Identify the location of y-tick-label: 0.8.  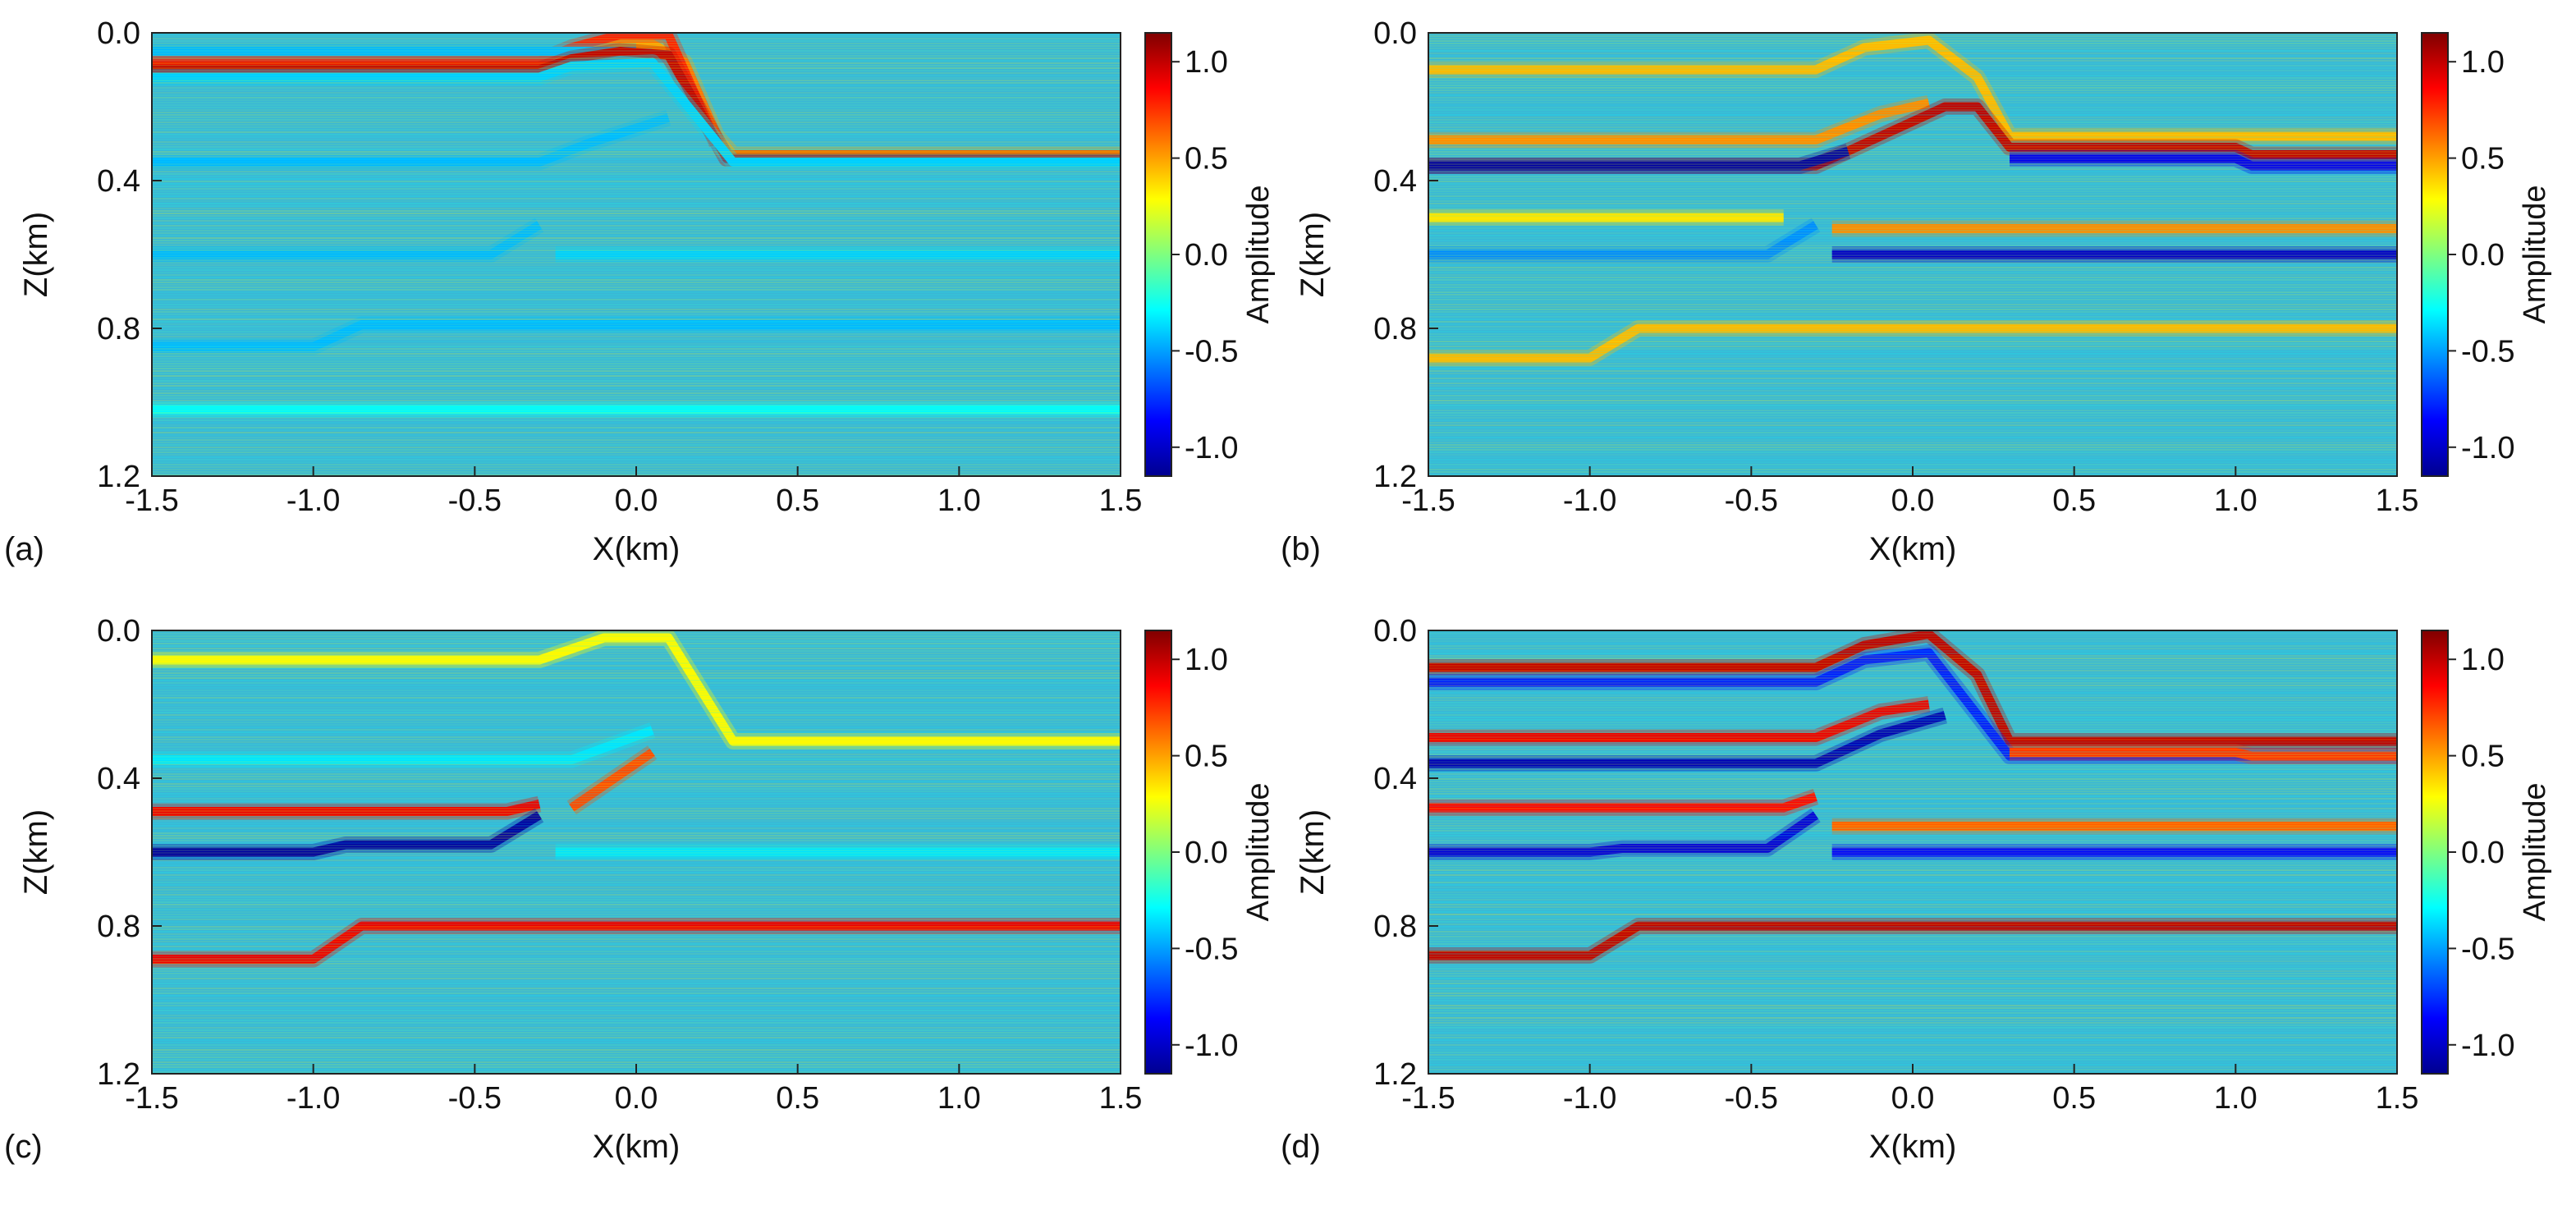
(1395, 927).